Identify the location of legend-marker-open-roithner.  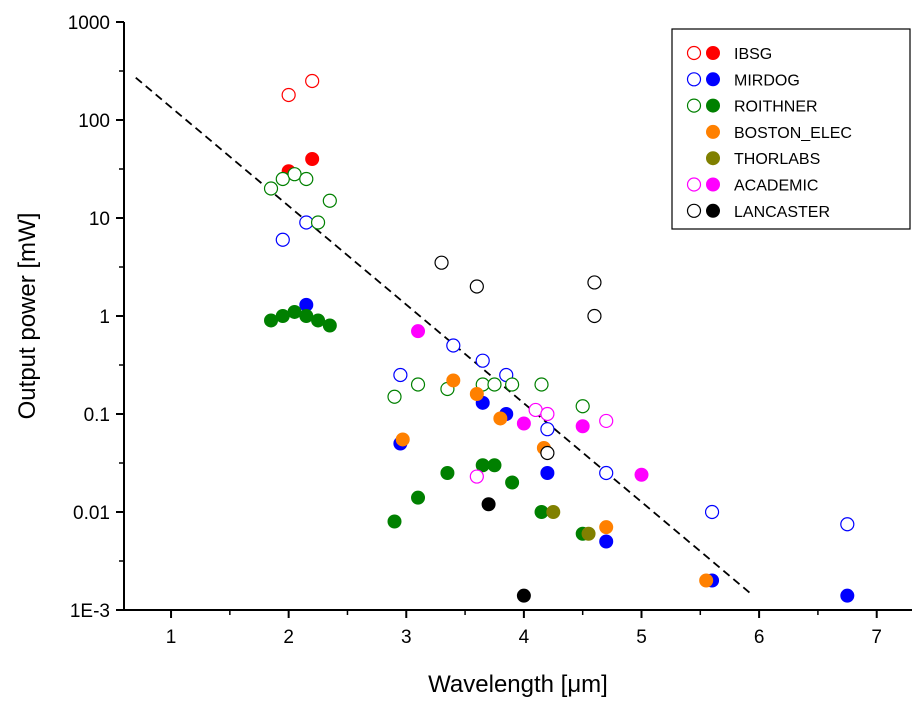
(694, 105).